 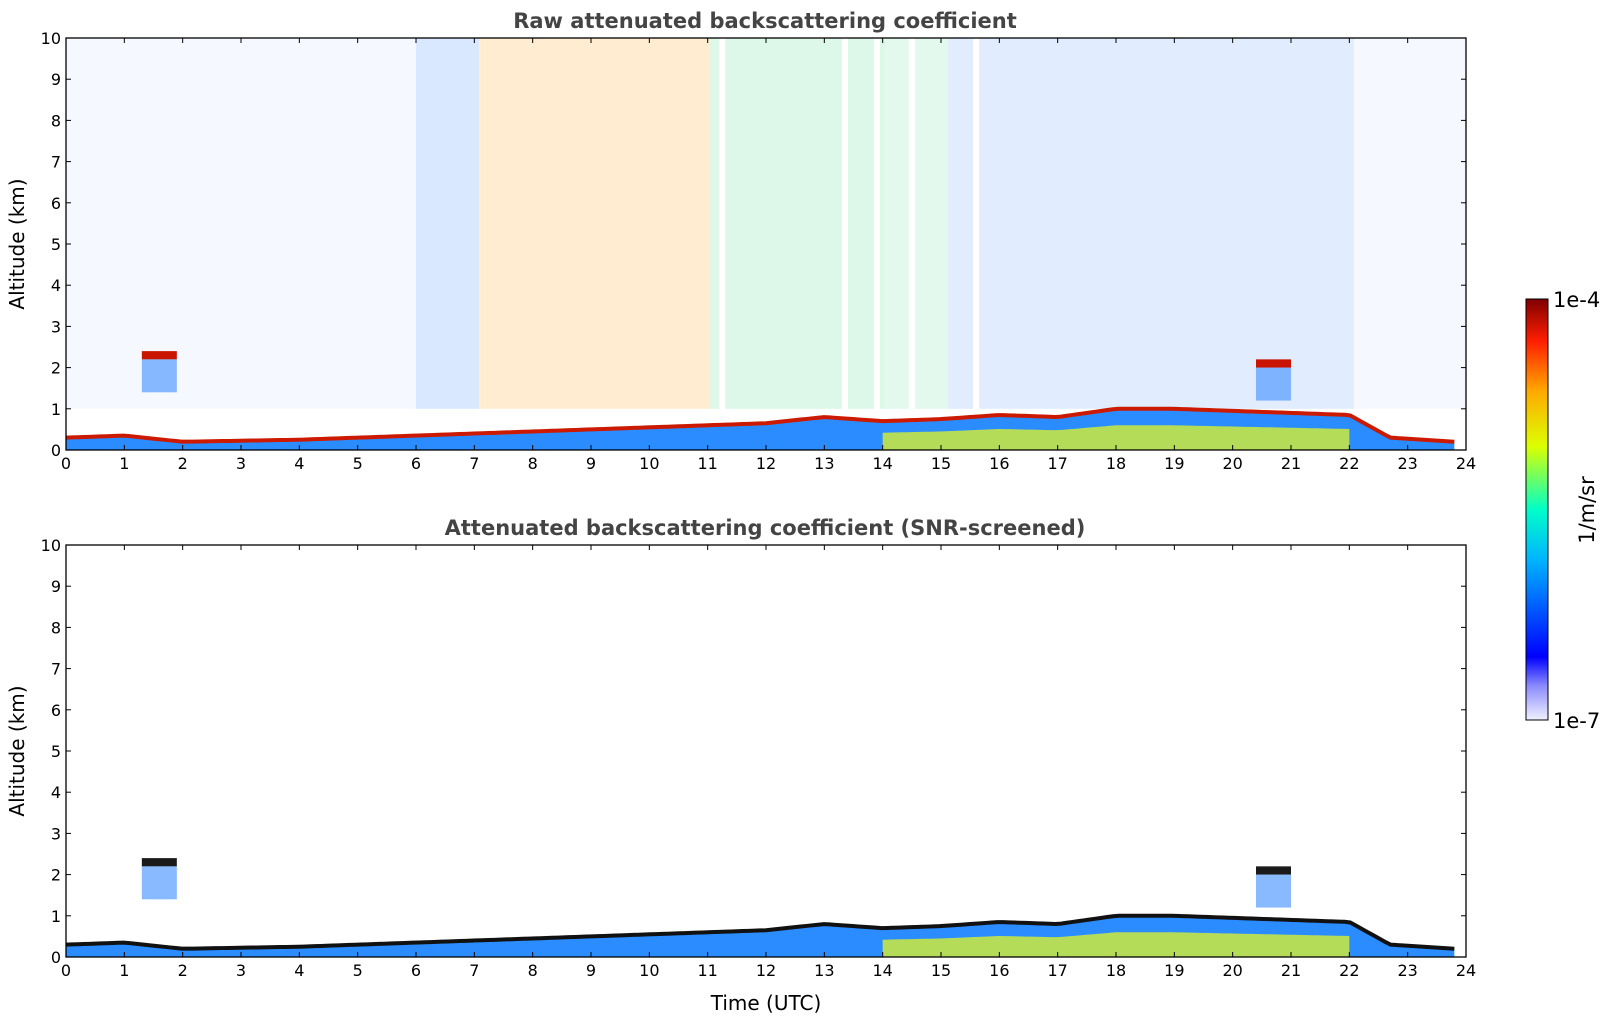 I want to click on x-tick-label: 24, so click(x=1466, y=463).